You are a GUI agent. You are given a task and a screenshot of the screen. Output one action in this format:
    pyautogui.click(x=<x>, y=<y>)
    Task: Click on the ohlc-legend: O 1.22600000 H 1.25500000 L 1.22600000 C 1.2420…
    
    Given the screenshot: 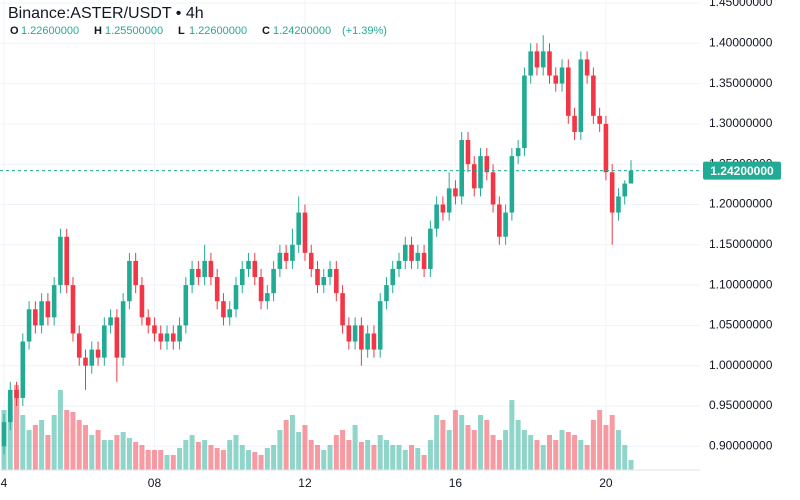 What is the action you would take?
    pyautogui.click(x=198, y=31)
    